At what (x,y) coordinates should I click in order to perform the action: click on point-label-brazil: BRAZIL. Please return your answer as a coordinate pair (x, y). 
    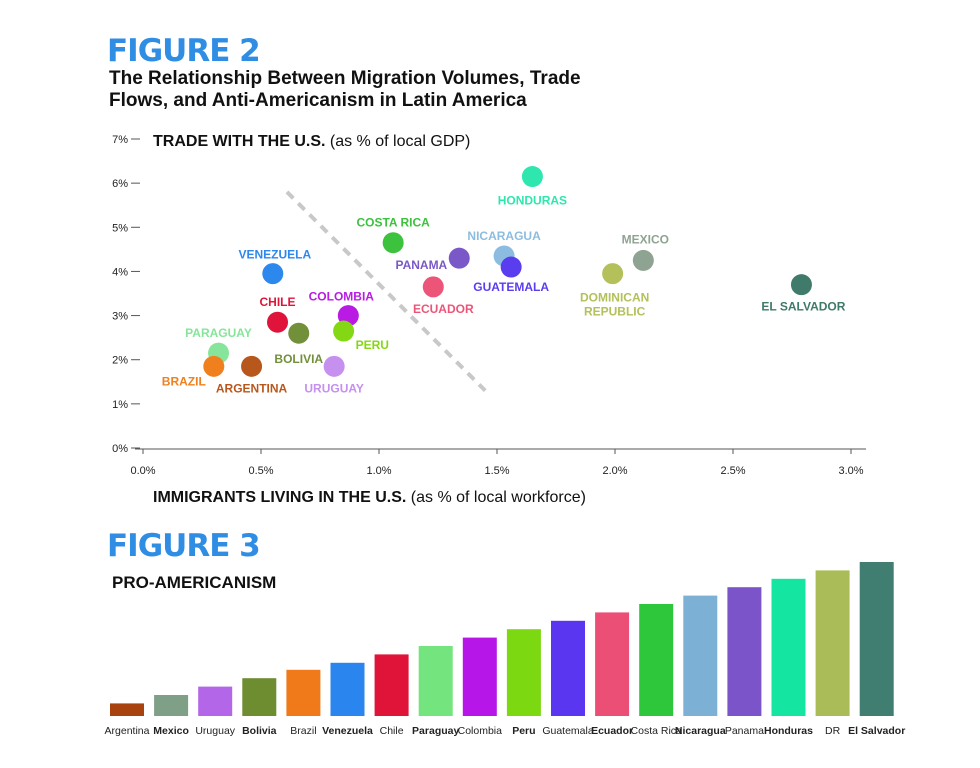
    Looking at the image, I should click on (184, 381).